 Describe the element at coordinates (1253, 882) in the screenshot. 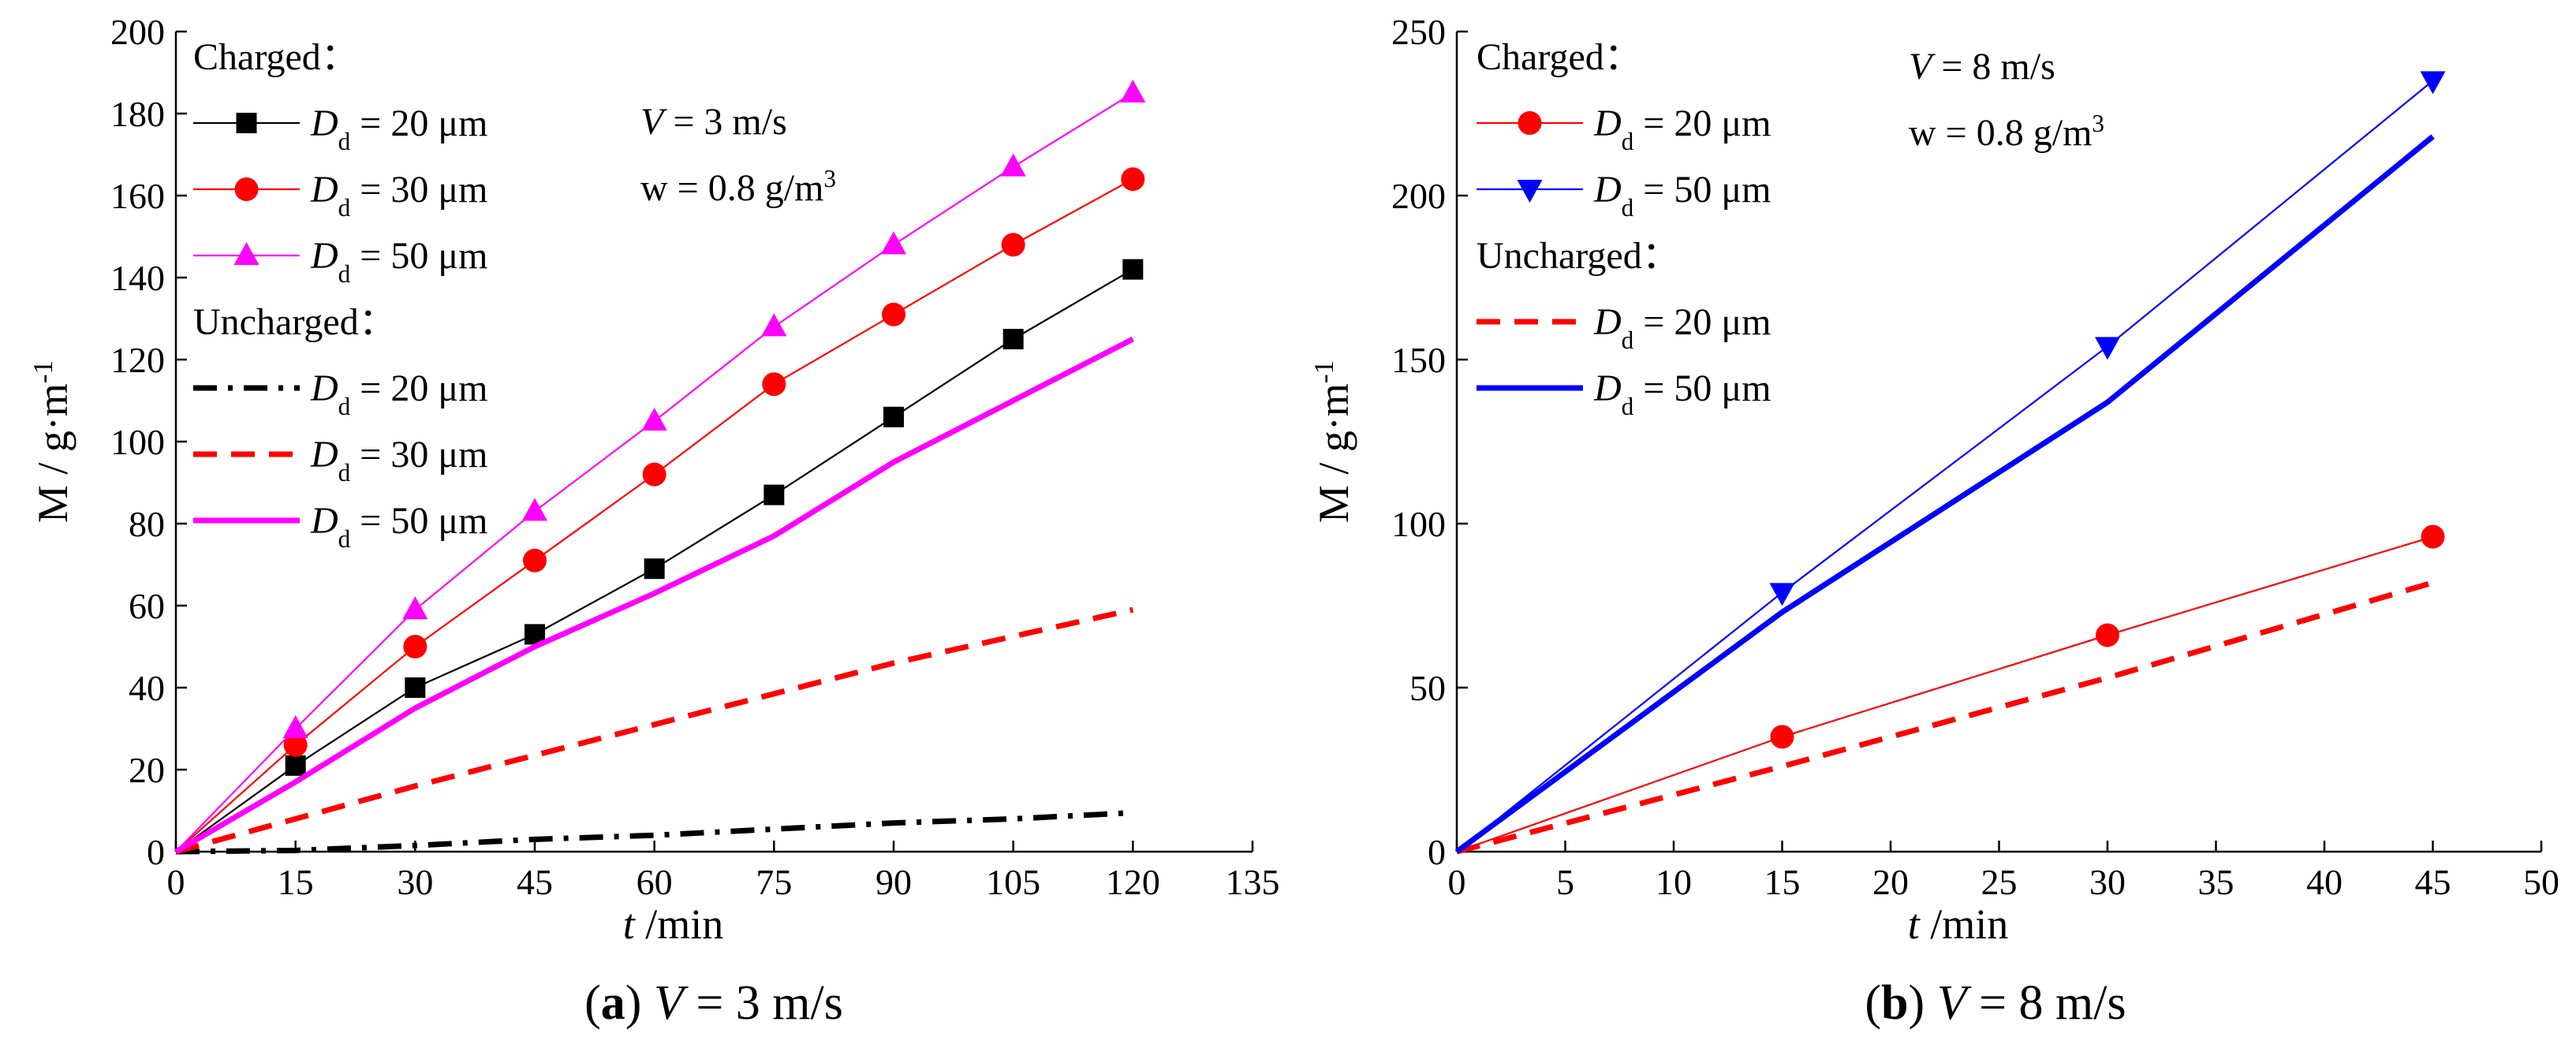

I see `x-tick-label: 135` at that location.